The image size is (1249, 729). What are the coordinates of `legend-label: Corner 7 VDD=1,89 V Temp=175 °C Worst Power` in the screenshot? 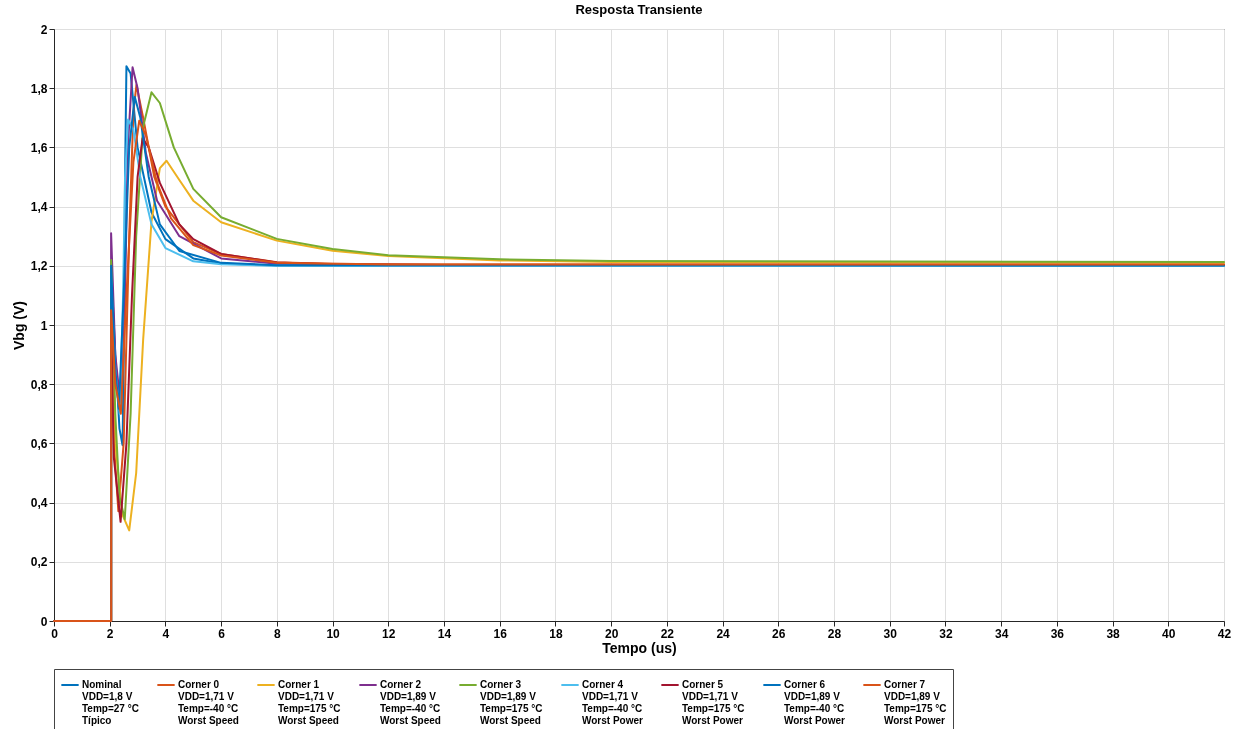 It's located at (915, 702).